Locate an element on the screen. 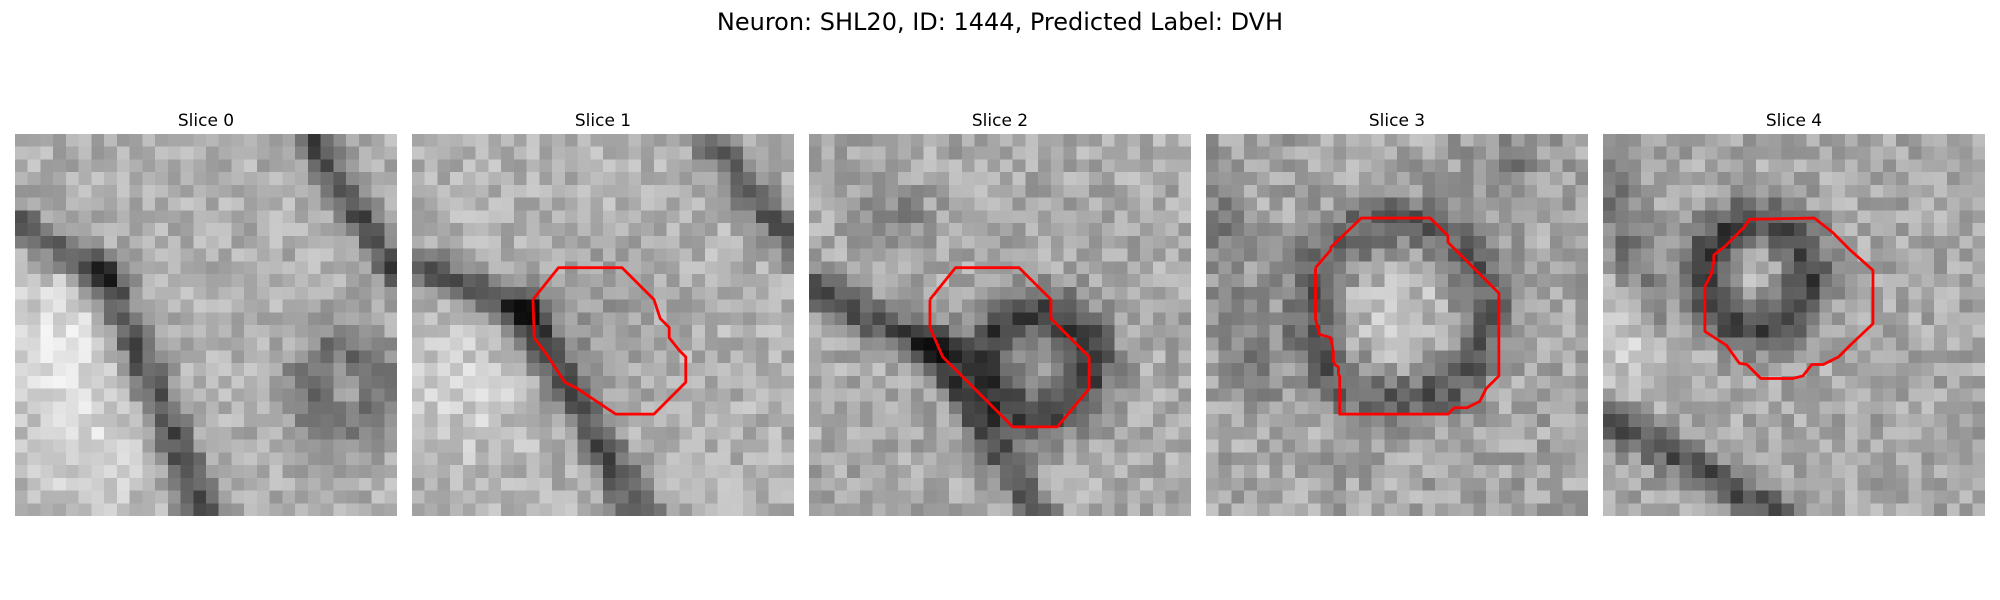 The image size is (2000, 600). slice-panel-0: Slice 0 is located at coordinates (206, 312).